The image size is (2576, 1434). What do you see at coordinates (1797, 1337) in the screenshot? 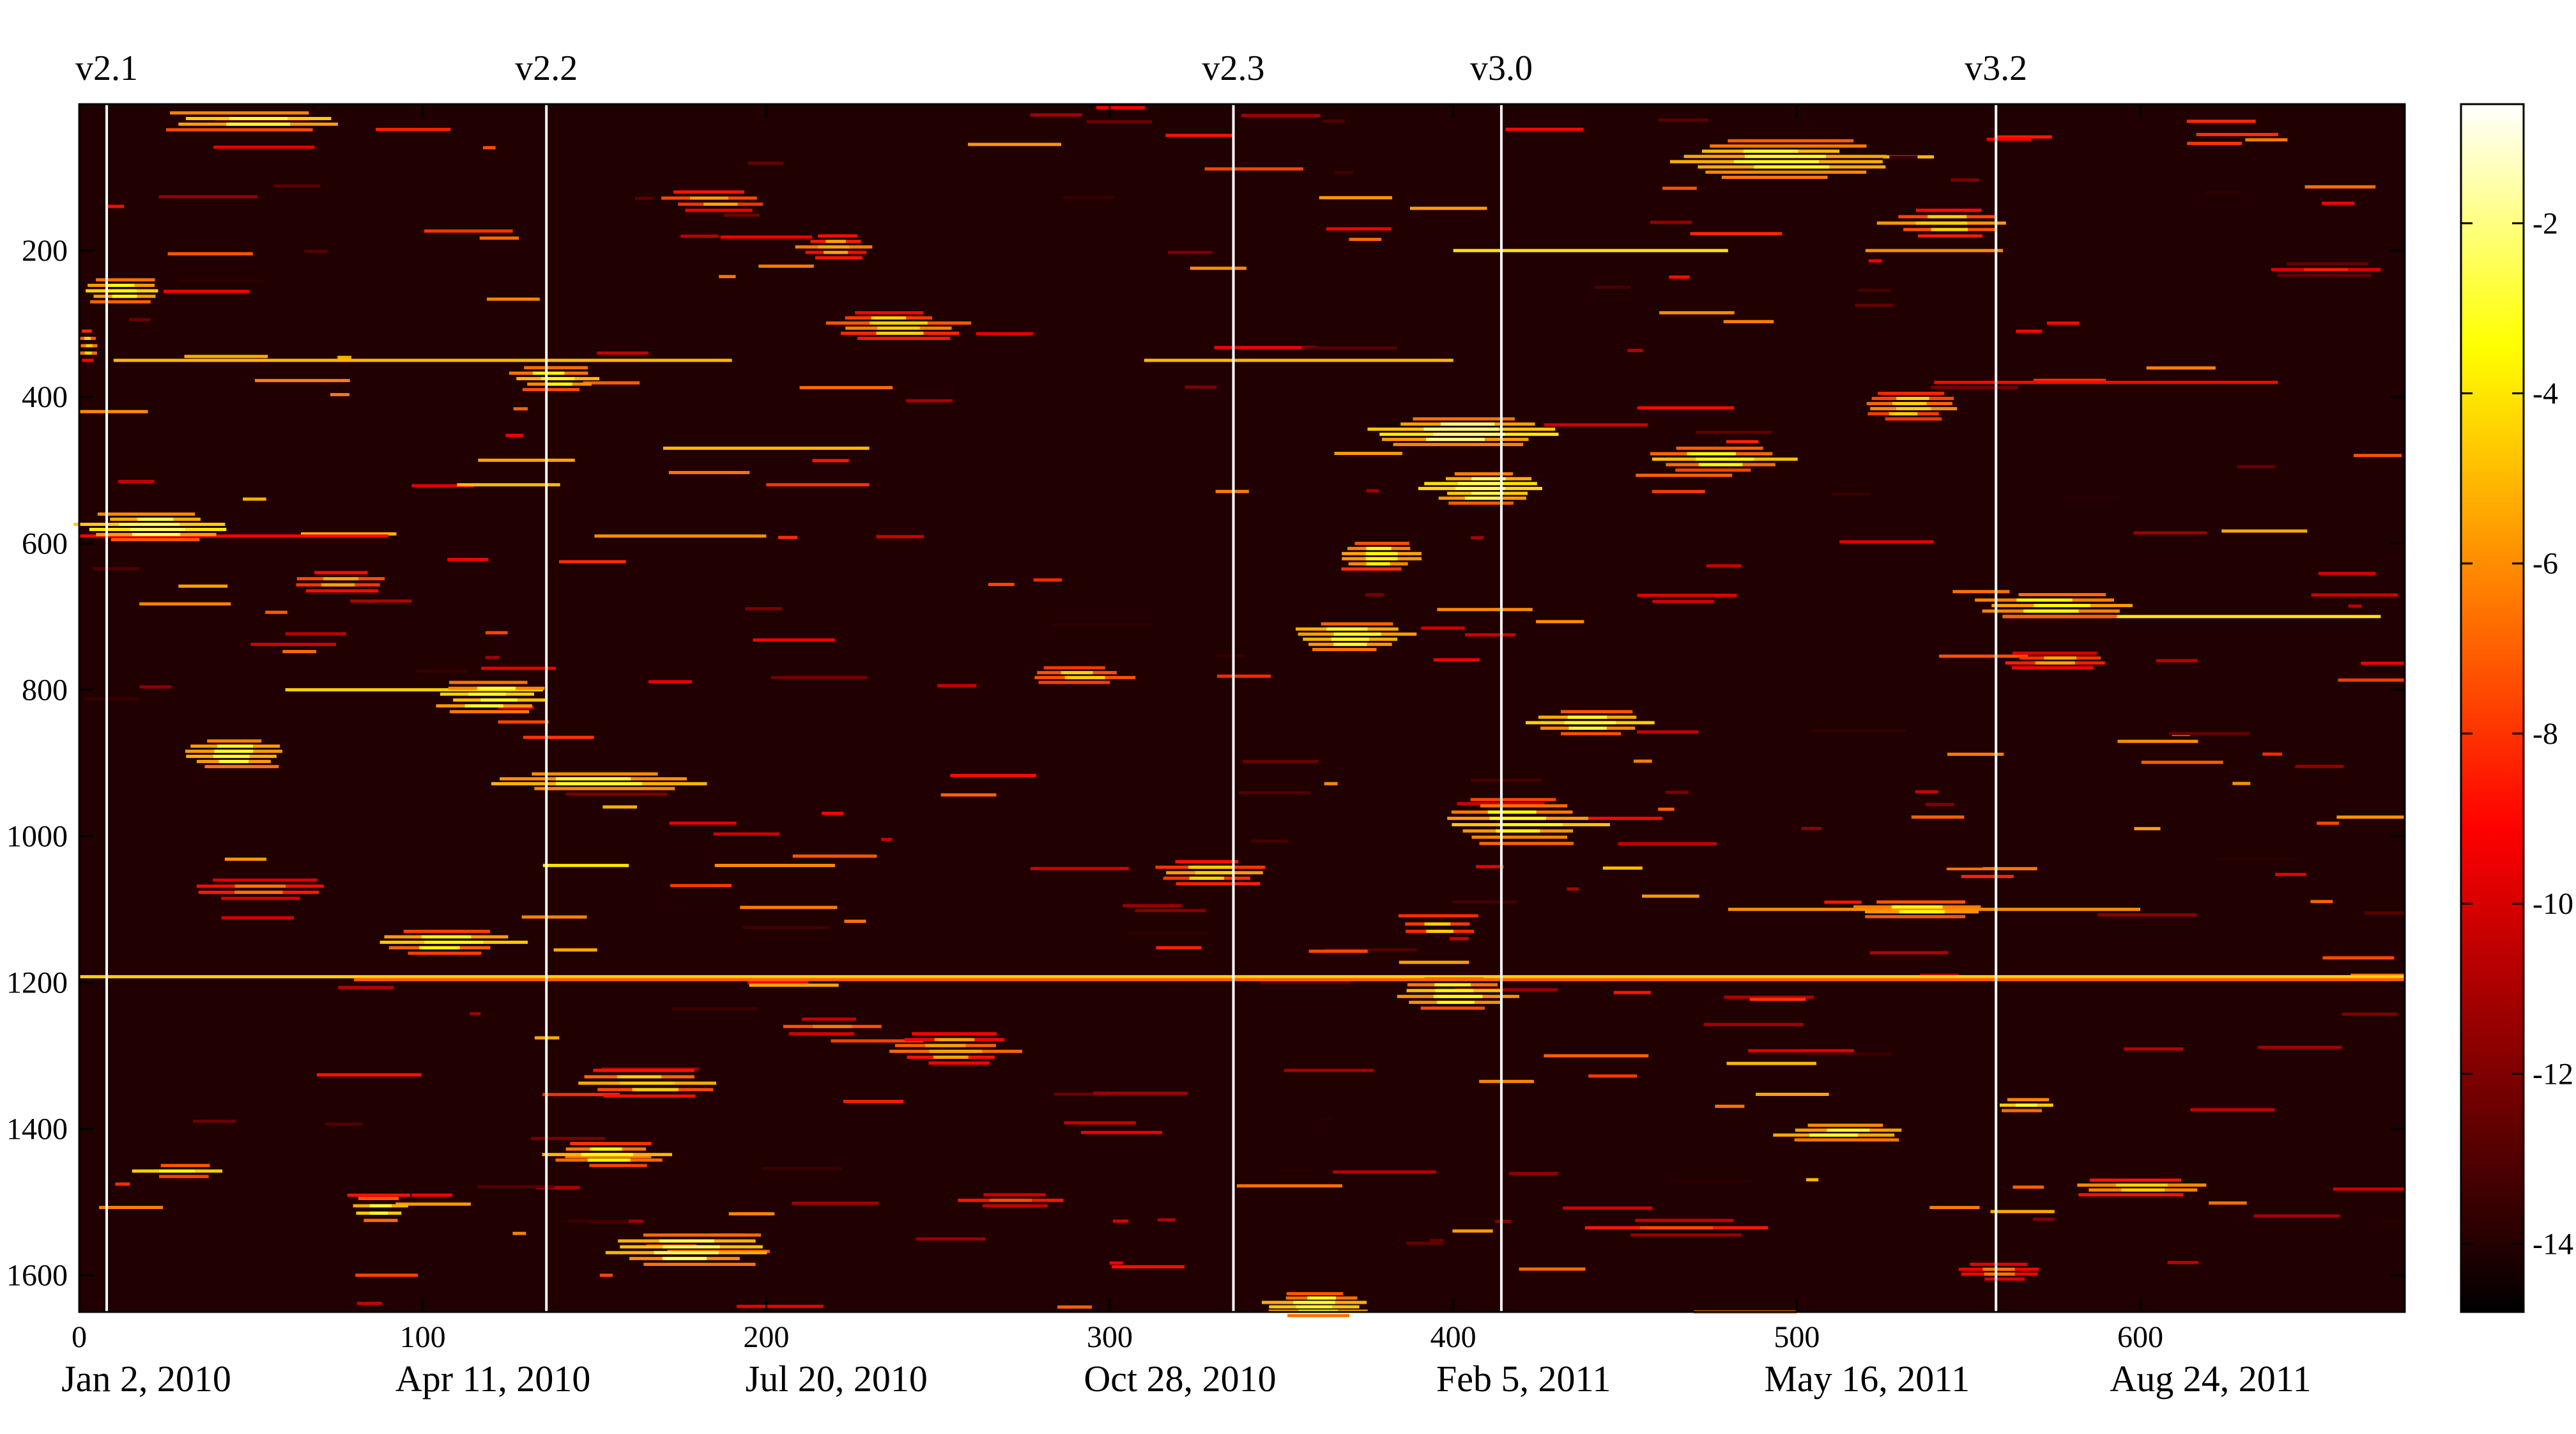
I see `x-tick-label: 500` at bounding box center [1797, 1337].